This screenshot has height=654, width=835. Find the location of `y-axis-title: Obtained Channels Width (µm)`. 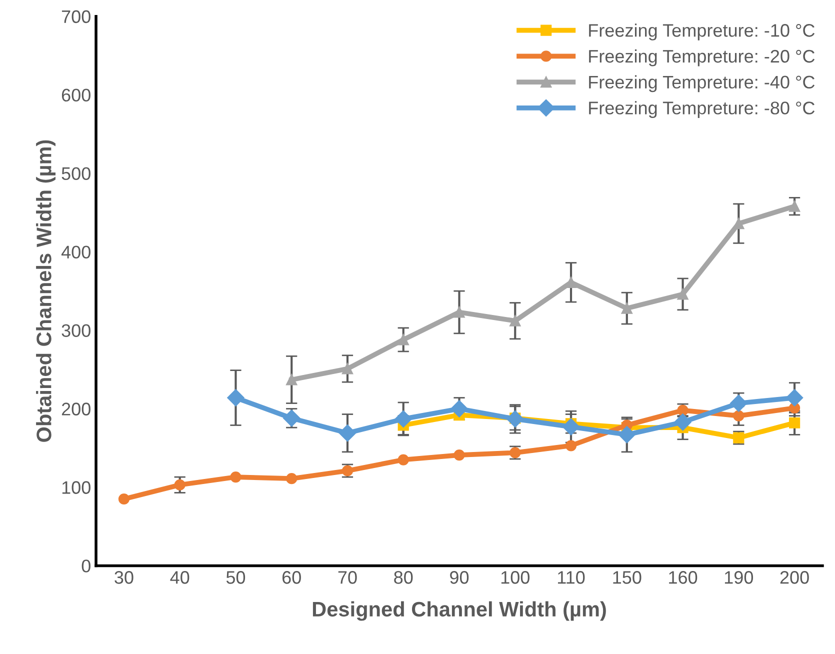

y-axis-title: Obtained Channels Width (µm) is located at coordinates (46, 291).